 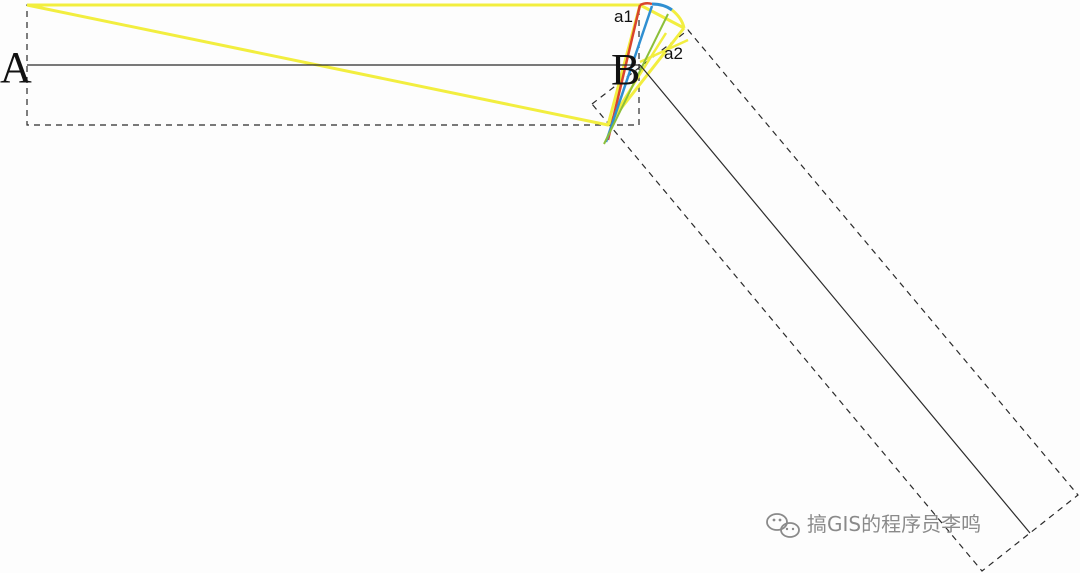 I want to click on angle-arc-blue, so click(x=662, y=7).